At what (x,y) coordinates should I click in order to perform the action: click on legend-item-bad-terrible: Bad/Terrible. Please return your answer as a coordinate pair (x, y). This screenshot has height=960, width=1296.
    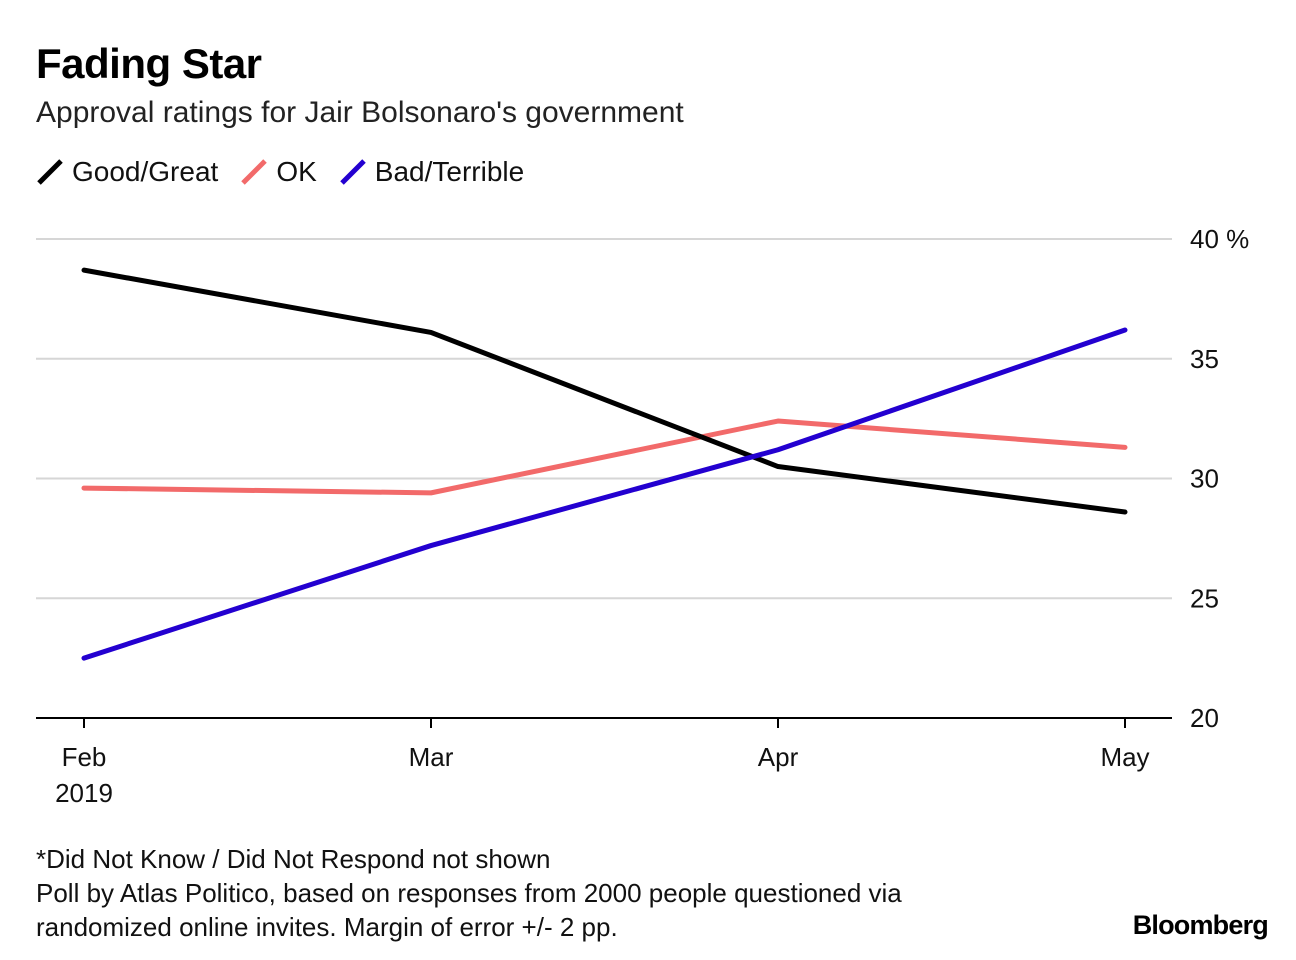
    Looking at the image, I should click on (431, 172).